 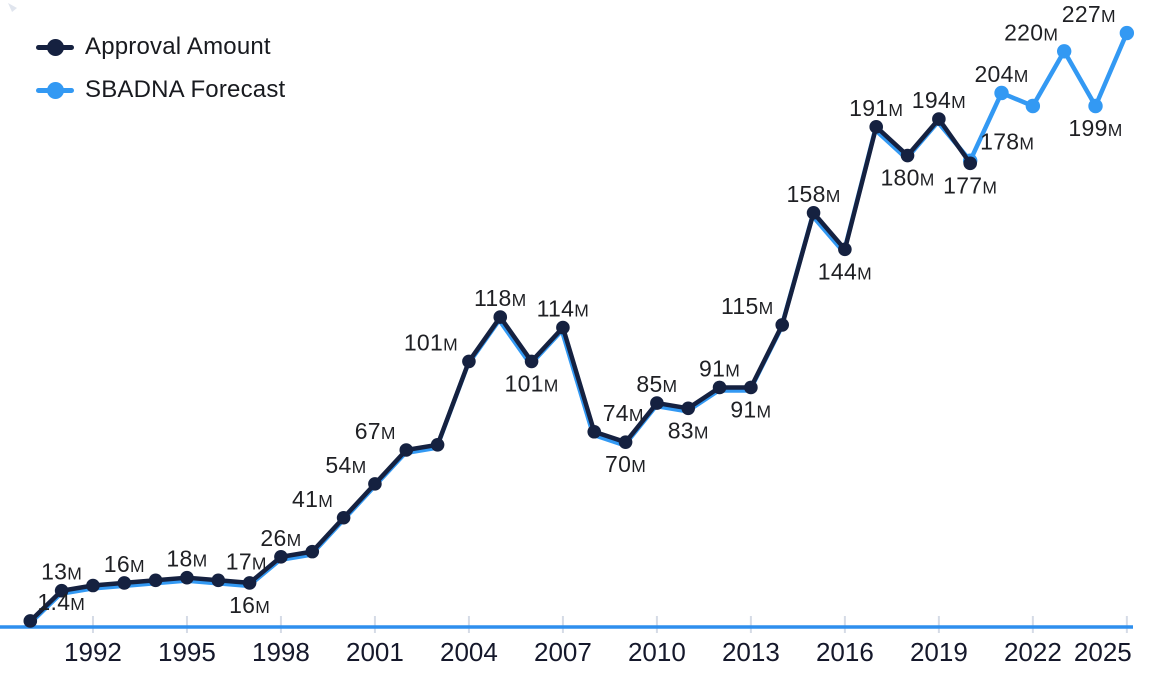 I want to click on x-axis-tick-label: 1998, so click(x=281, y=652).